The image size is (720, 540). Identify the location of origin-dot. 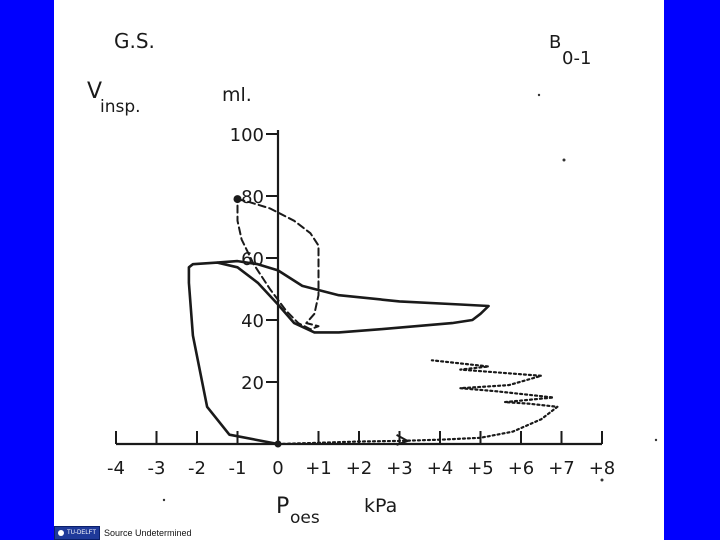
(278, 444).